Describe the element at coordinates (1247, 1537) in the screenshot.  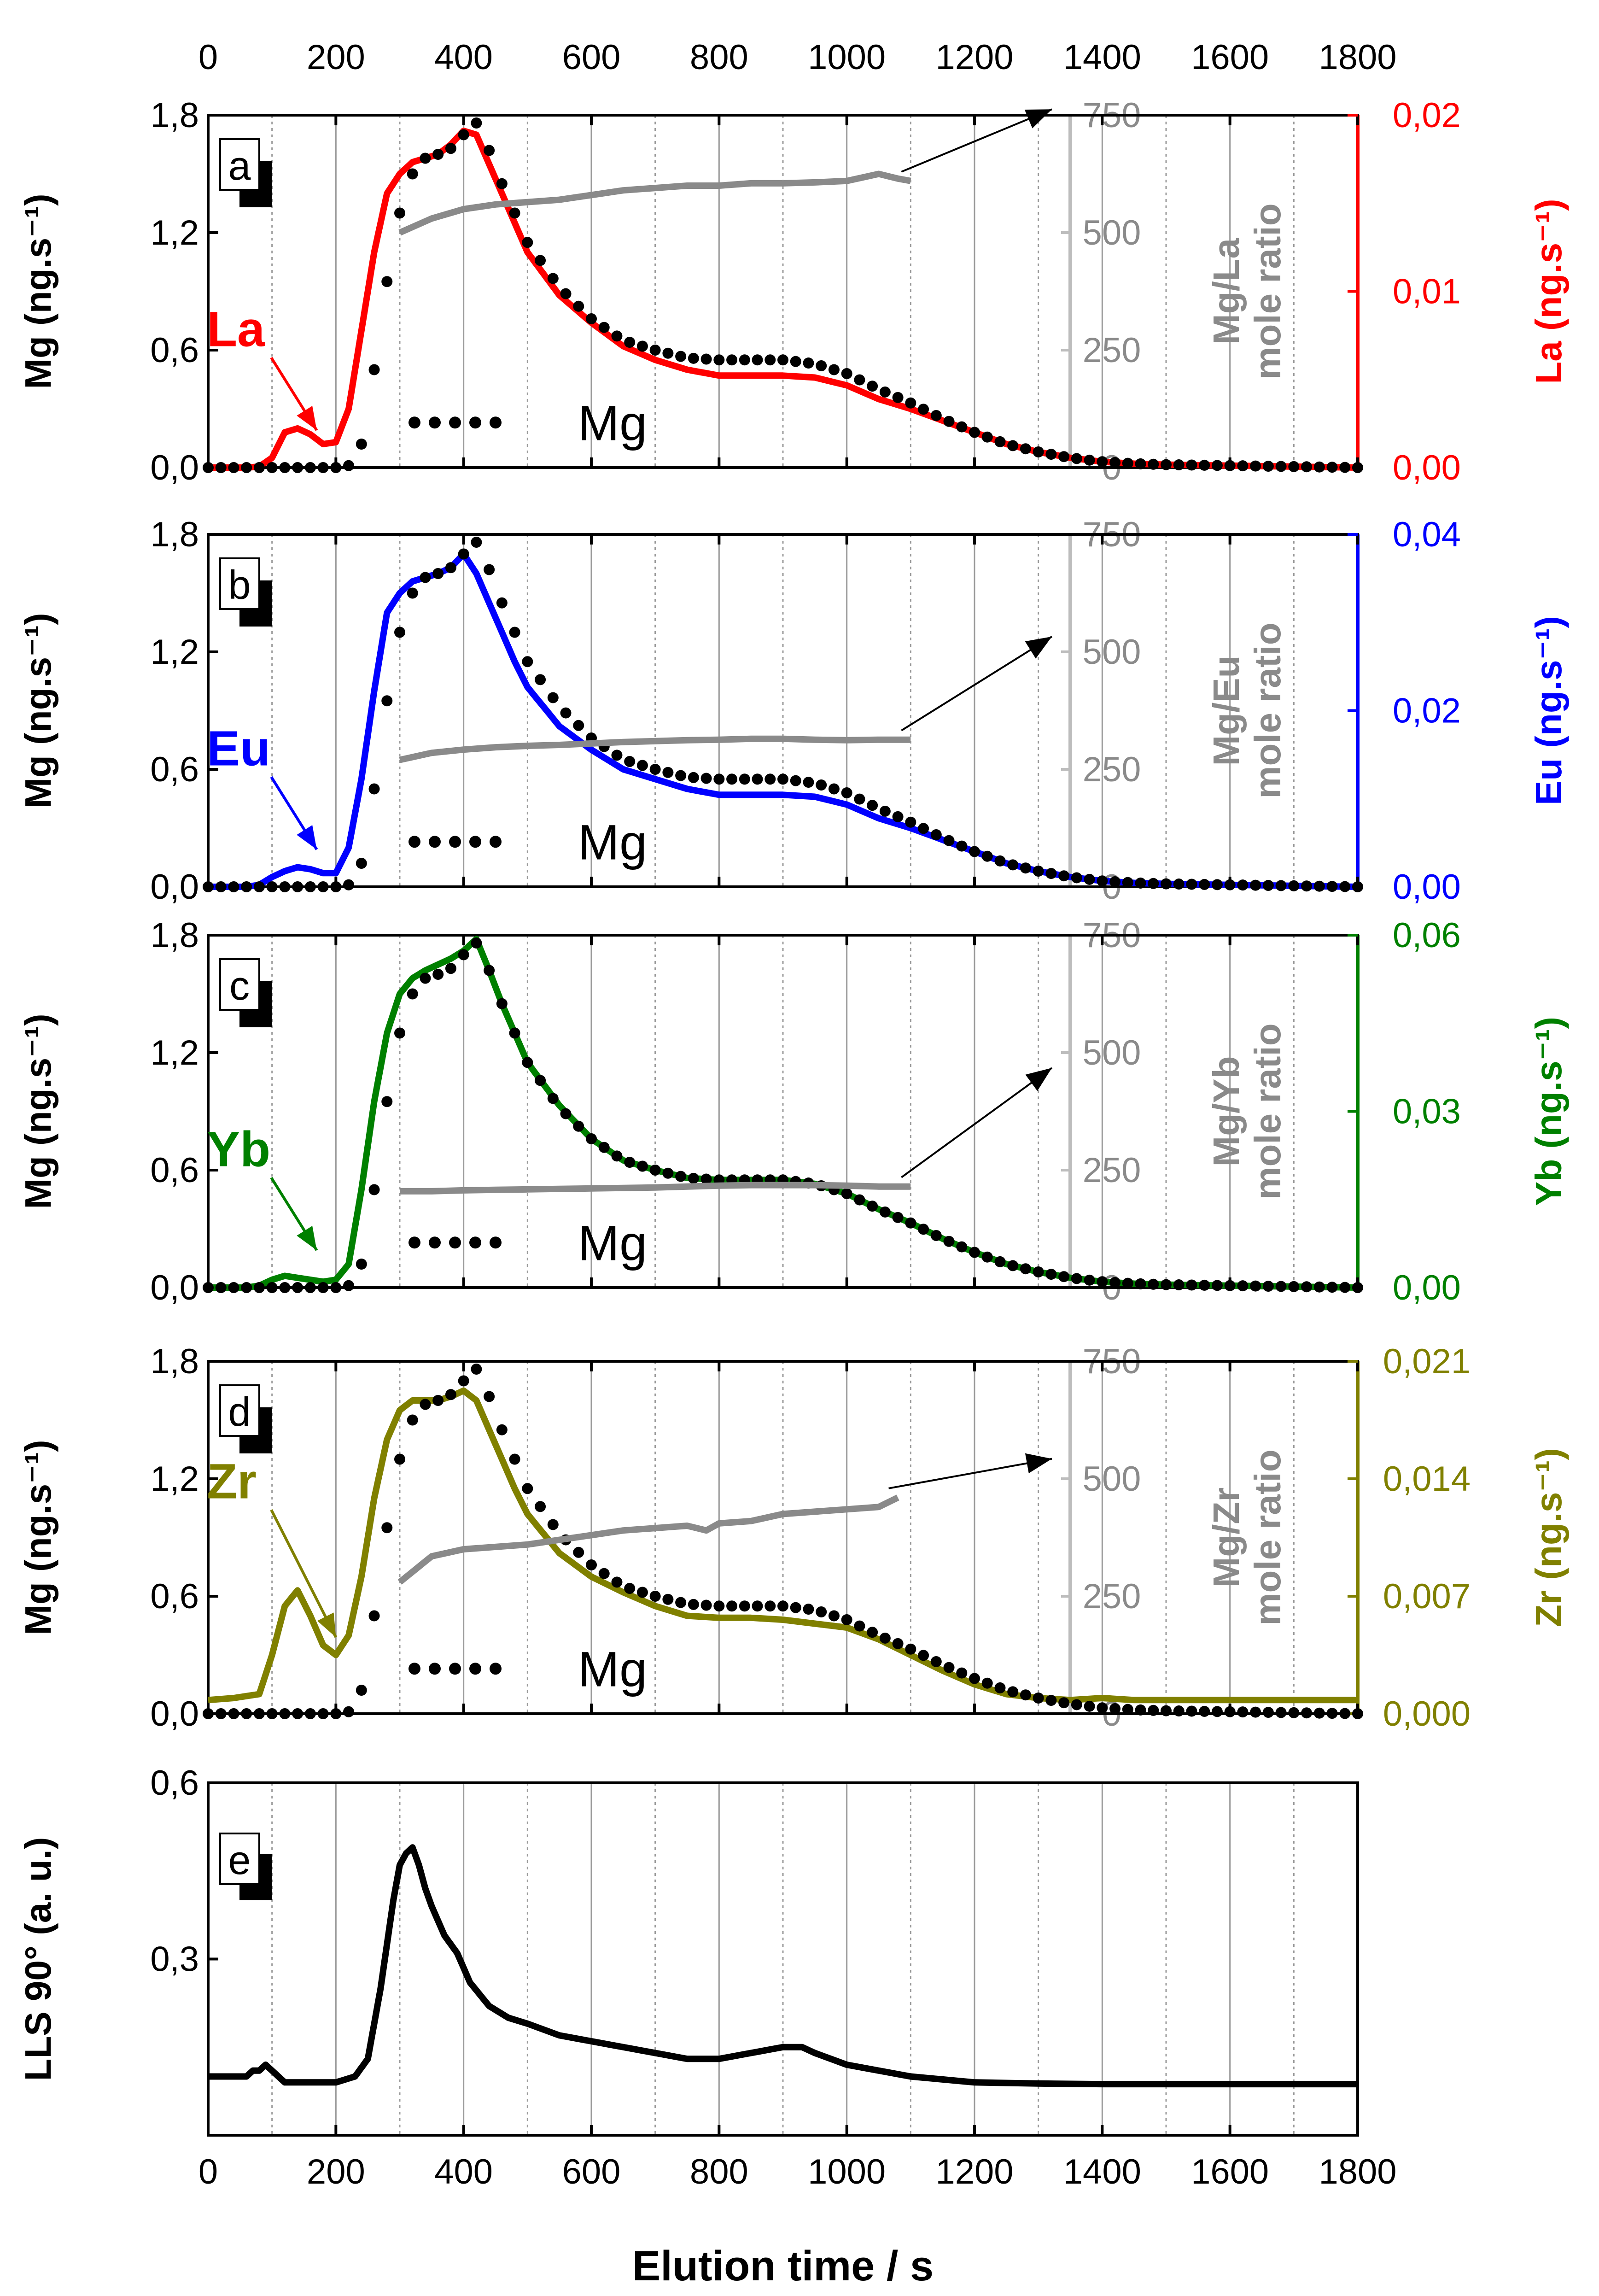
I see `ratio-axis-title: Mg/Zrmole ratio` at that location.